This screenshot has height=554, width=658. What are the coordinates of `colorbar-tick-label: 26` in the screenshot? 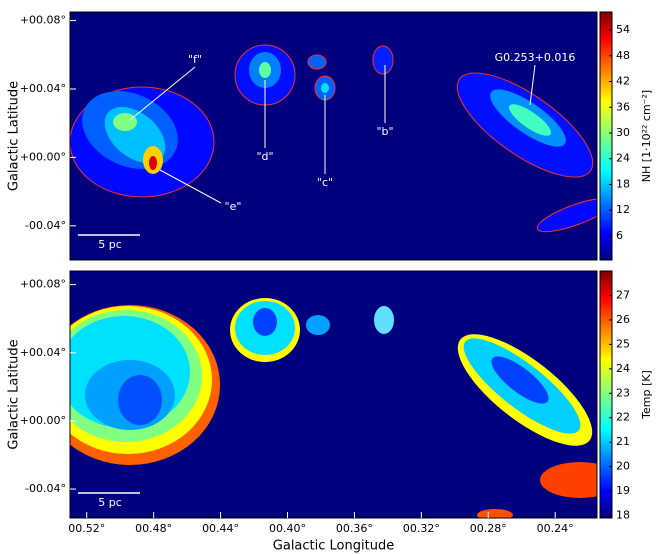 It's located at (623, 319).